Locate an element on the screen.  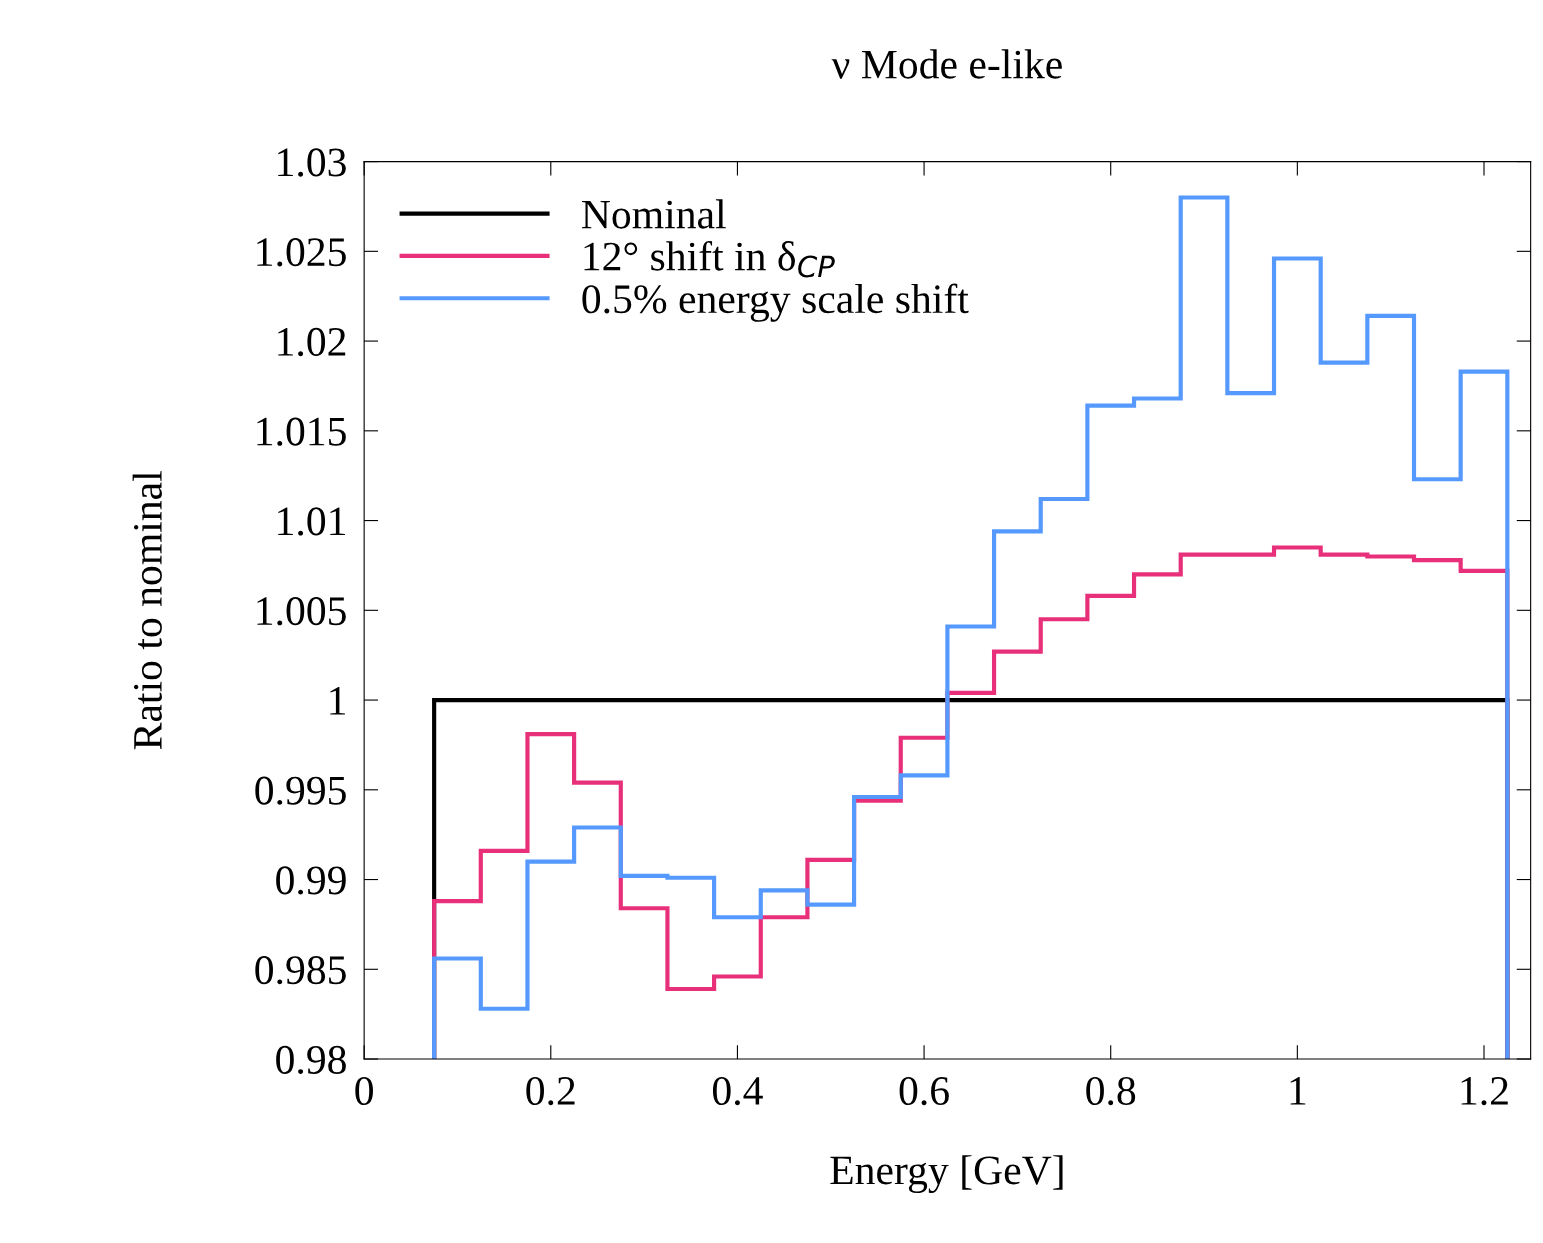
y-tick-label: 0.98 is located at coordinates (311, 1060).